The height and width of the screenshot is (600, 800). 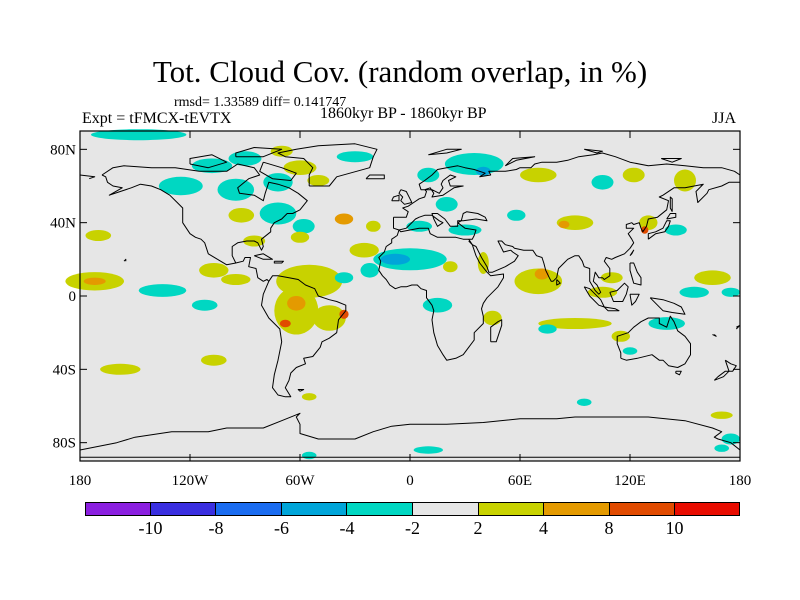 I want to click on experiment-label: Expt = tFMCX-tEVTX, so click(x=157, y=118).